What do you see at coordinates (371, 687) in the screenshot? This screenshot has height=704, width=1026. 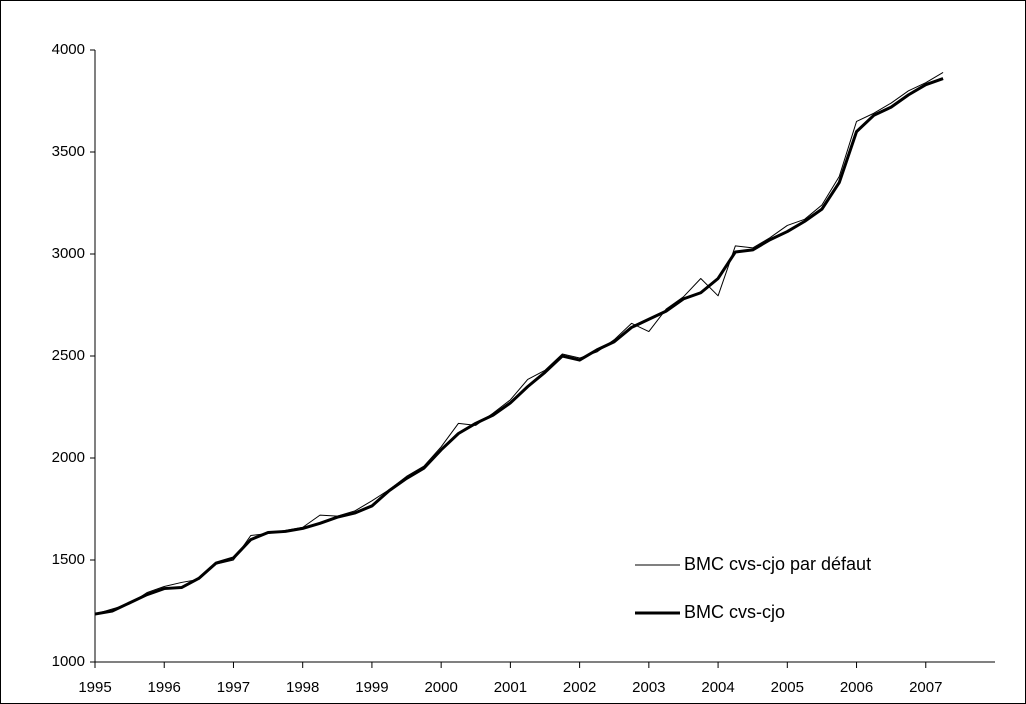 I see `x-tick-label: 1999` at bounding box center [371, 687].